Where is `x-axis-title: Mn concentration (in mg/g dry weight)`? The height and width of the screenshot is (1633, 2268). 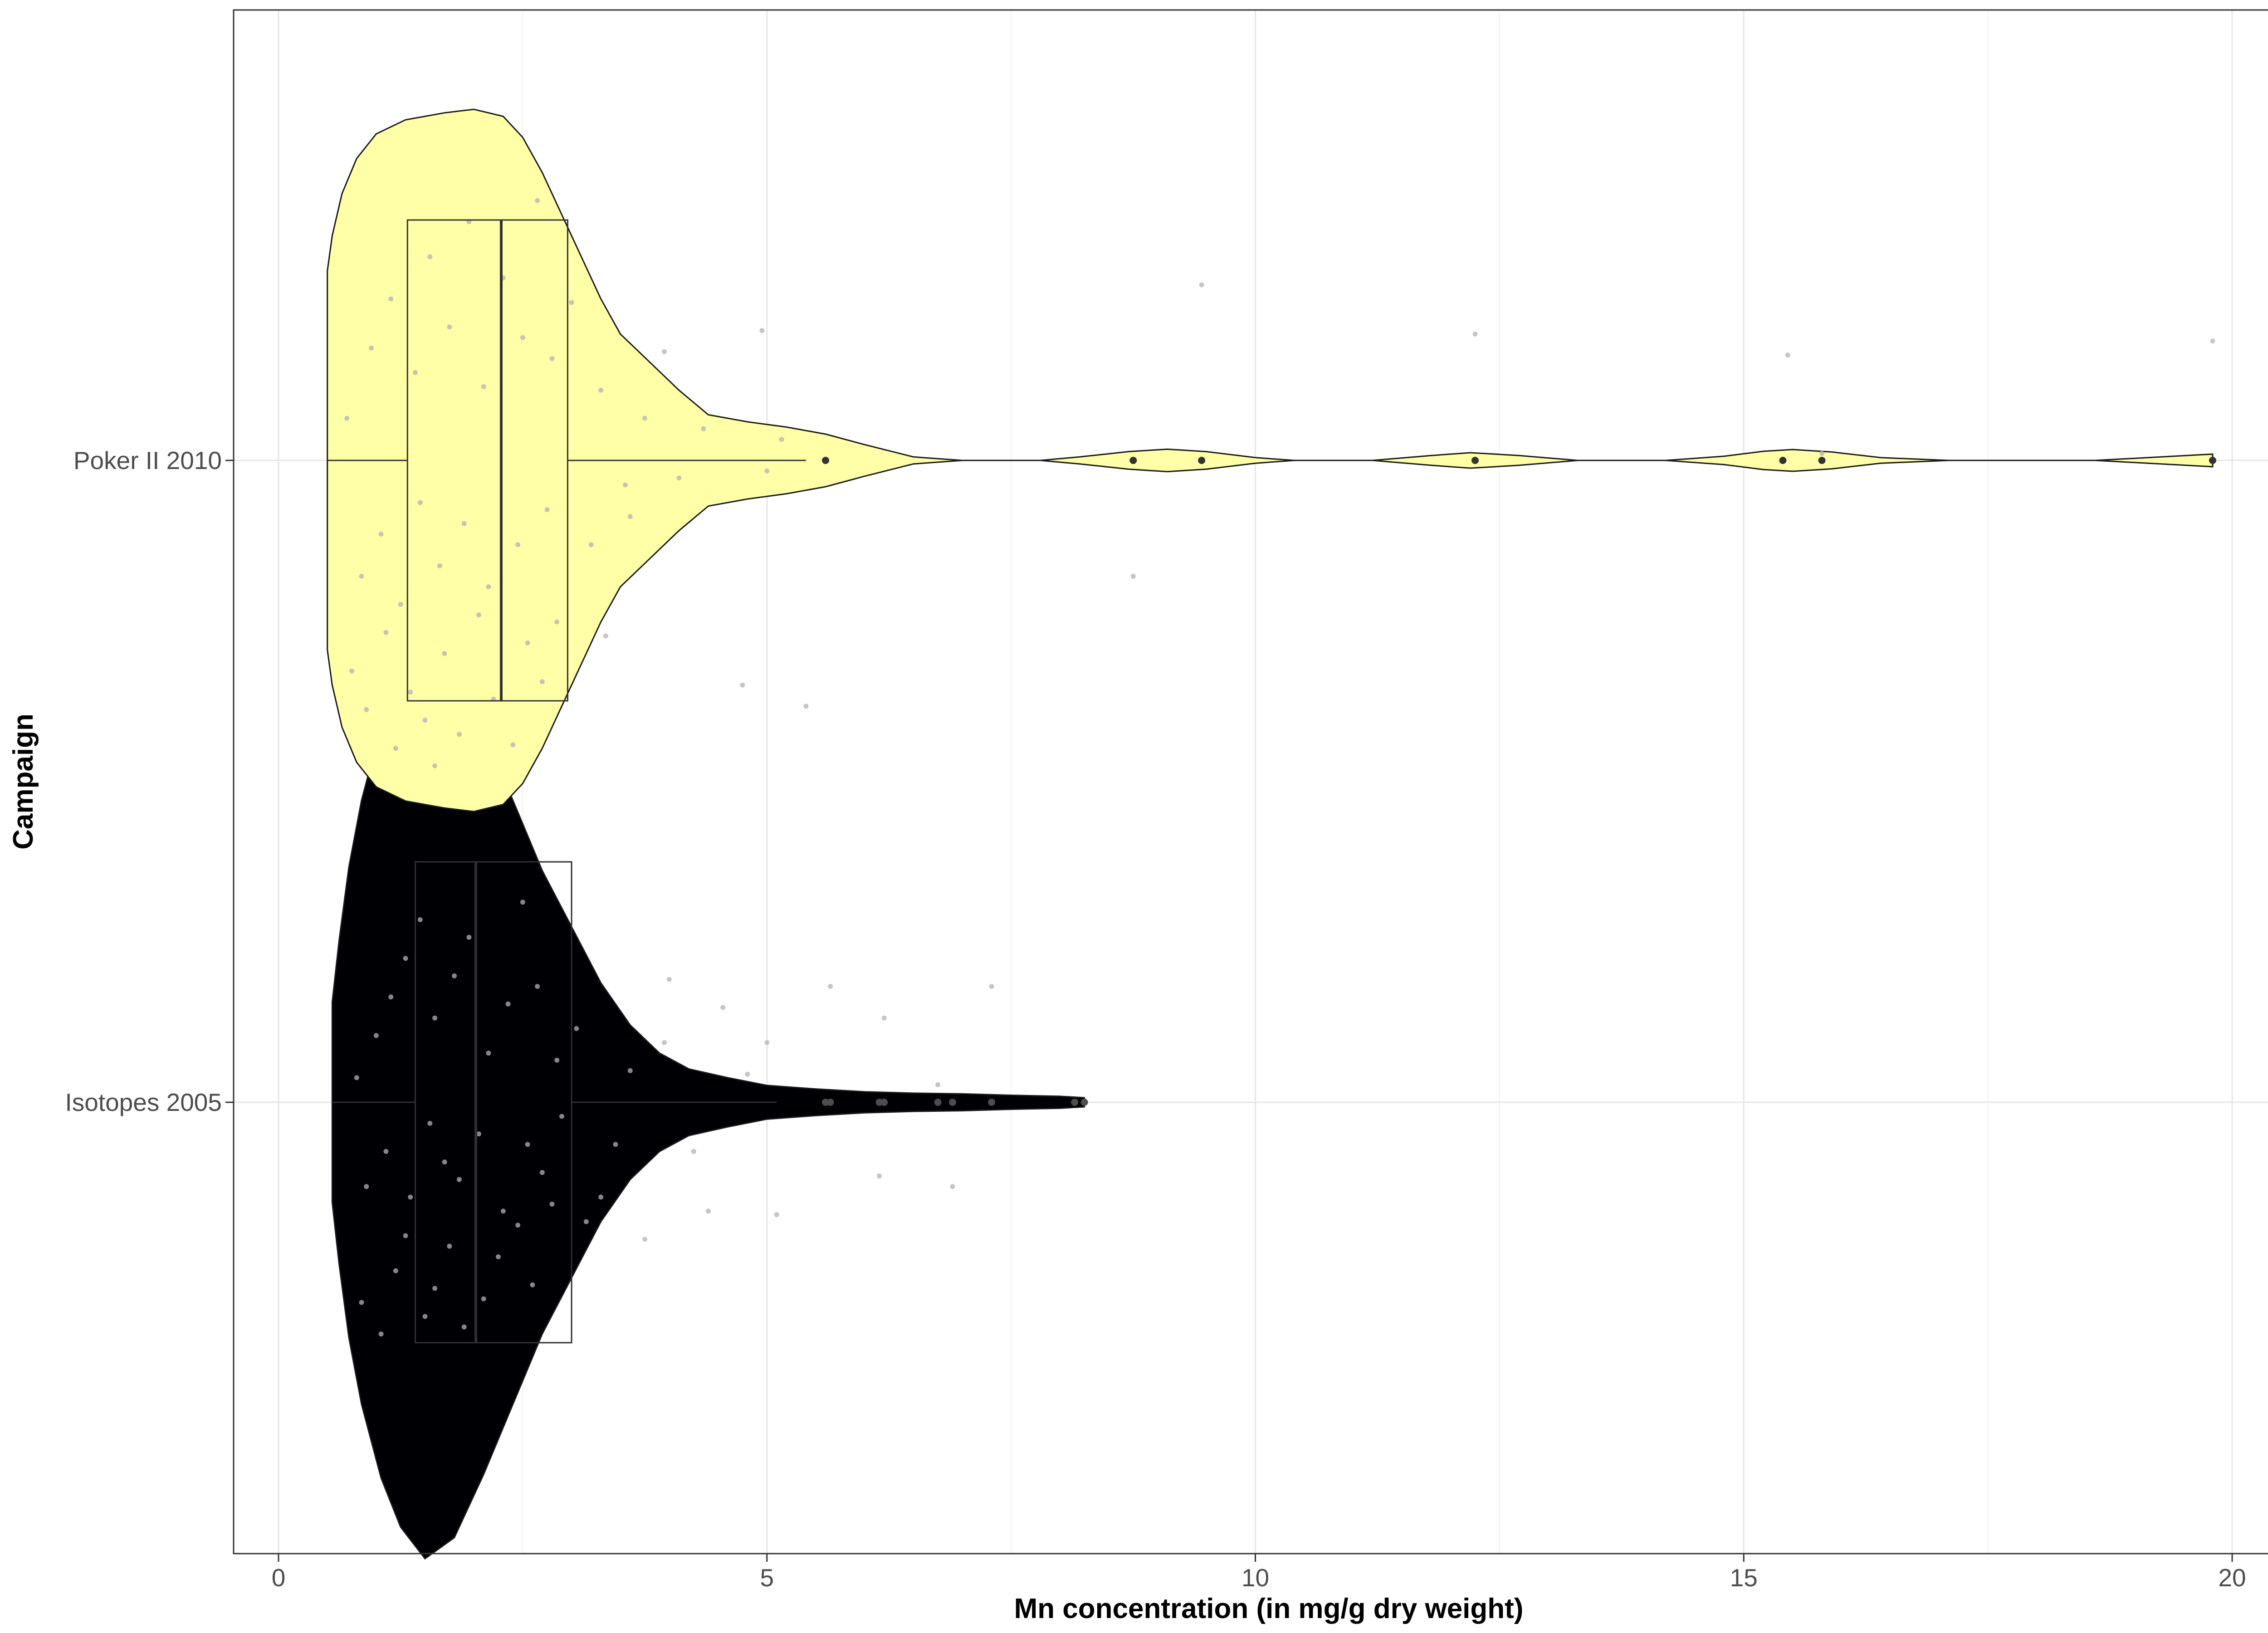
x-axis-title: Mn concentration (in mg/g dry weight) is located at coordinates (1269, 1608).